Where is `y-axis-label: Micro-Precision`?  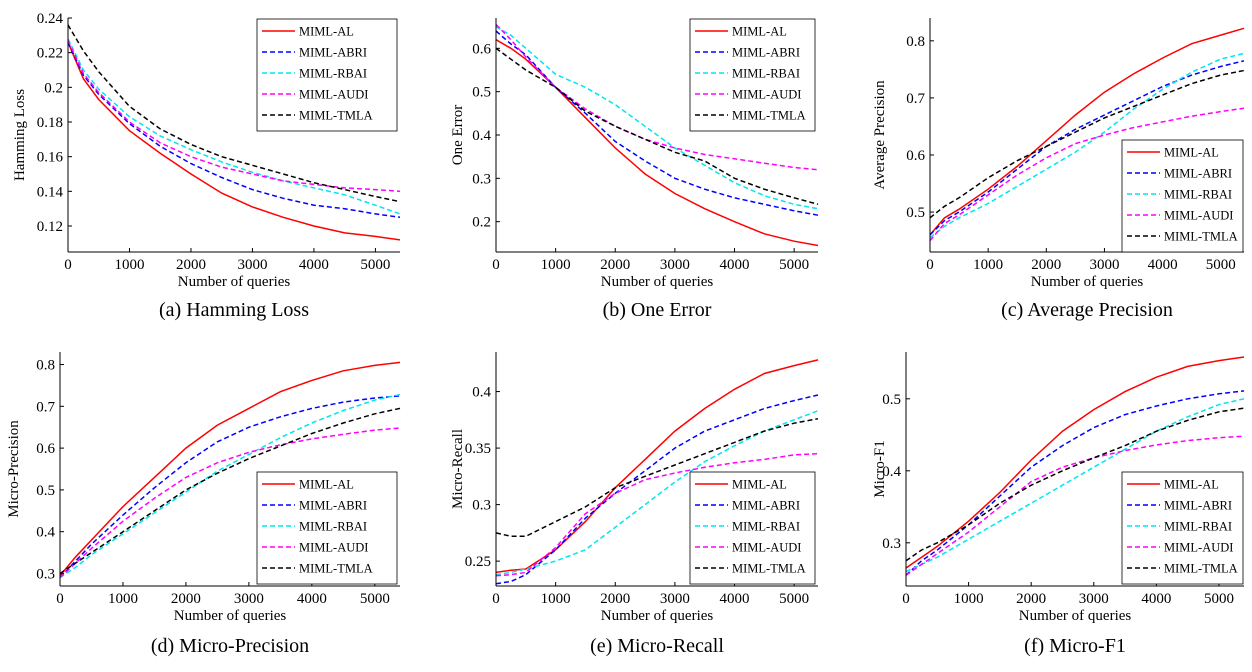 y-axis-label: Micro-Precision is located at coordinates (14, 469).